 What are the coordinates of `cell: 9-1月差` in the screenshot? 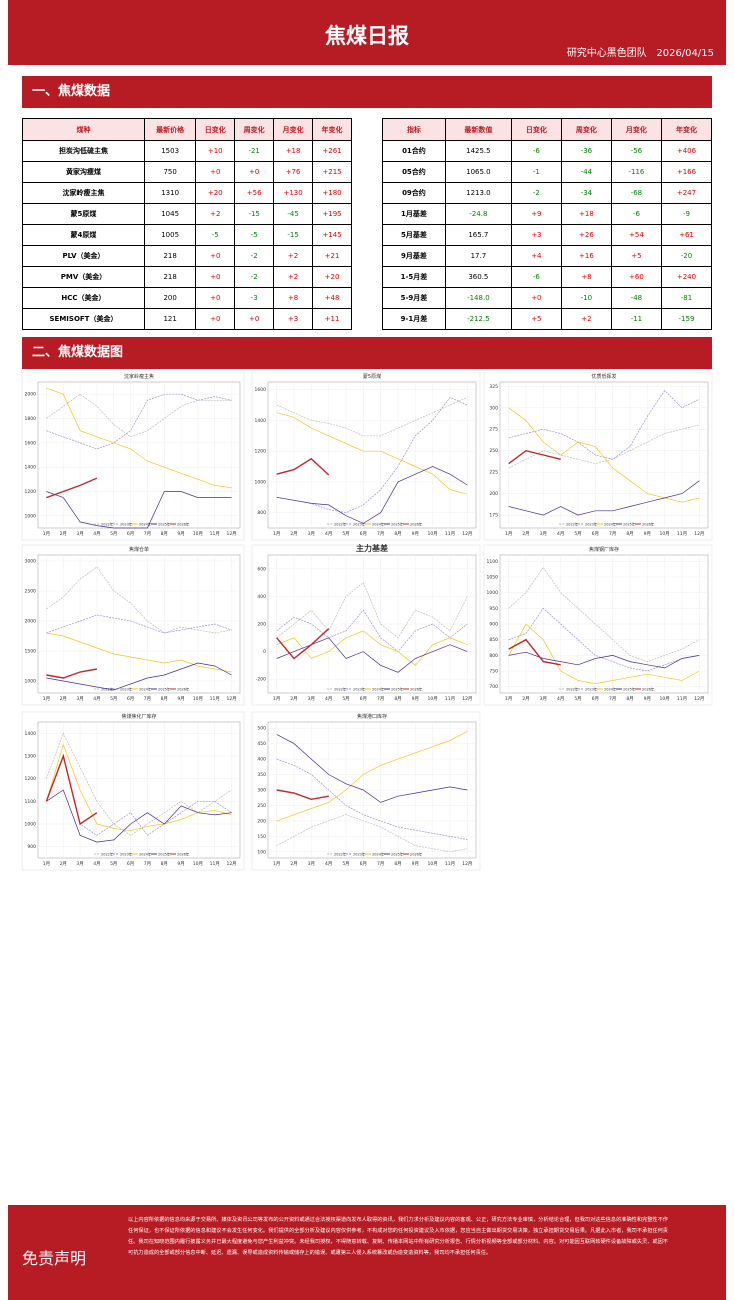 It's located at (414, 319).